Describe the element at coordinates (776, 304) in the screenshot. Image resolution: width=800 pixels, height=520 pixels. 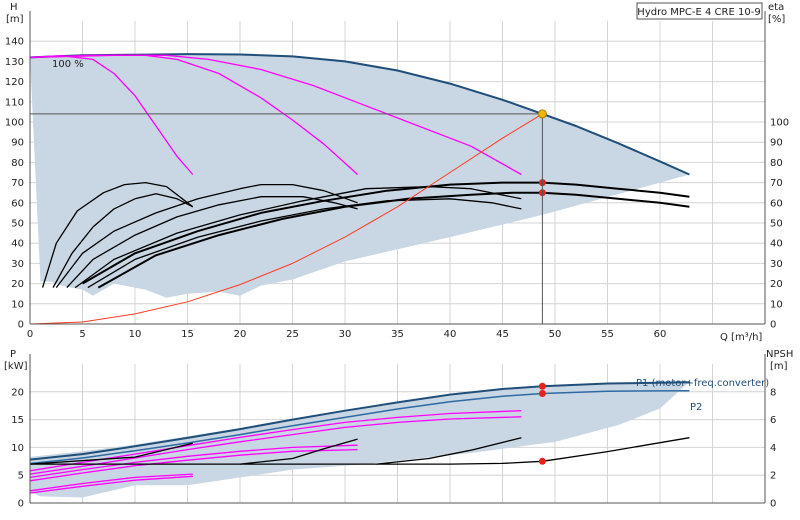
I see `y-right-tick-label: 10` at that location.